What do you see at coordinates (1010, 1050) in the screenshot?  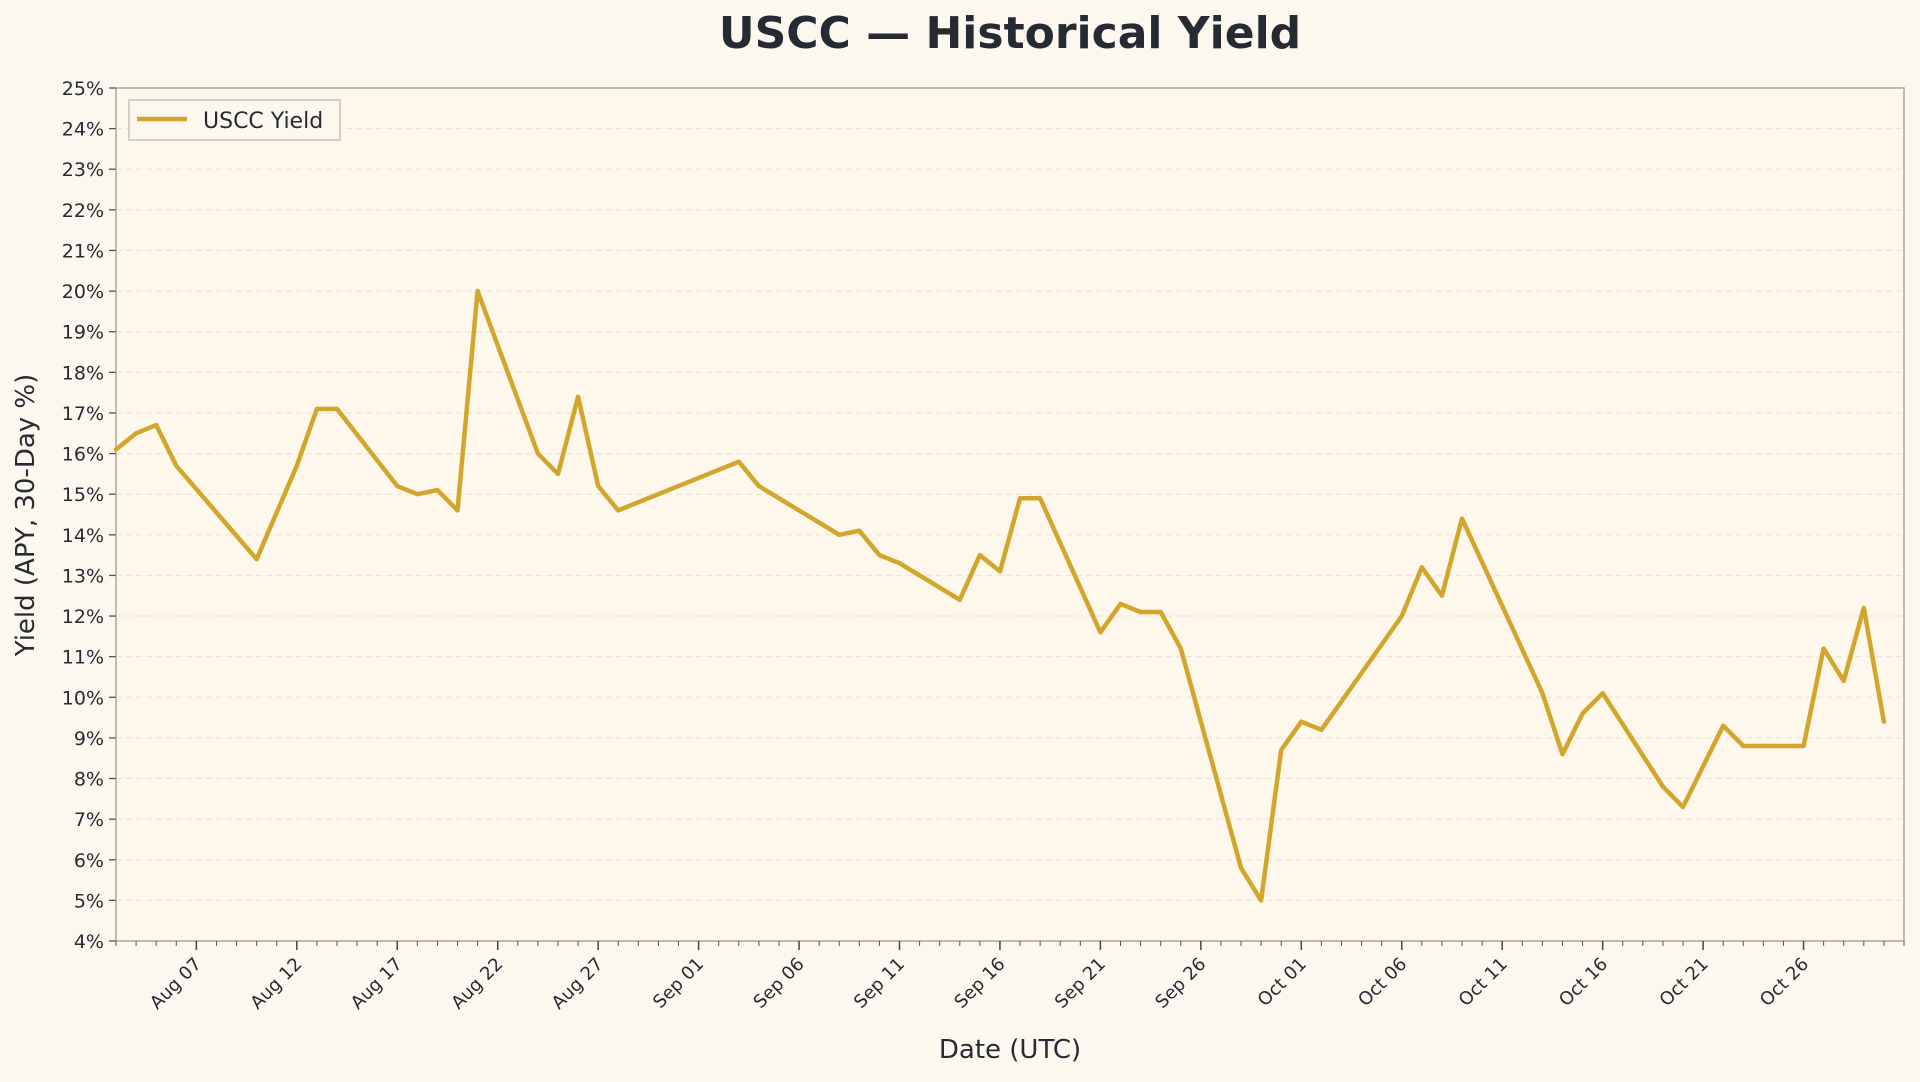 I see `x-axis-label: Date (UTC)` at bounding box center [1010, 1050].